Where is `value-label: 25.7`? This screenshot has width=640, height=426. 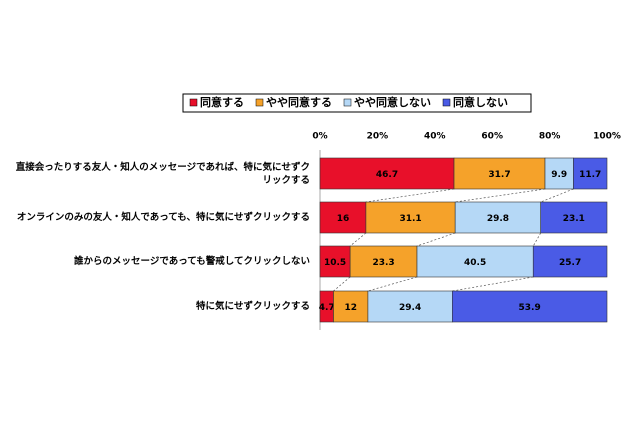 value-label: 25.7 is located at coordinates (570, 263).